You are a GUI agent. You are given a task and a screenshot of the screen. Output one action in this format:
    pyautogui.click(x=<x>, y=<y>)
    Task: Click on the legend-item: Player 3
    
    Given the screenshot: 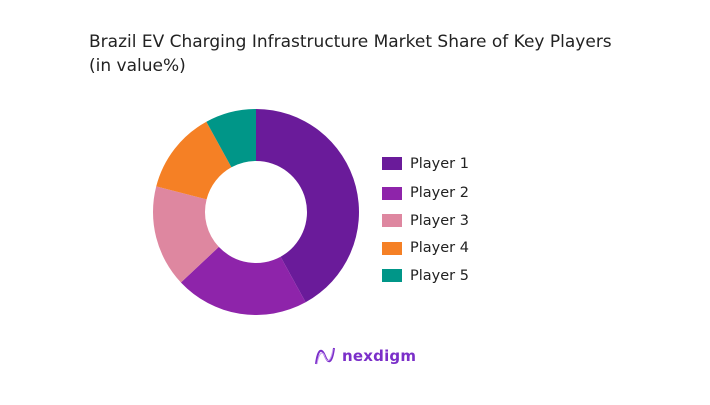 What is the action you would take?
    pyautogui.click(x=425, y=221)
    